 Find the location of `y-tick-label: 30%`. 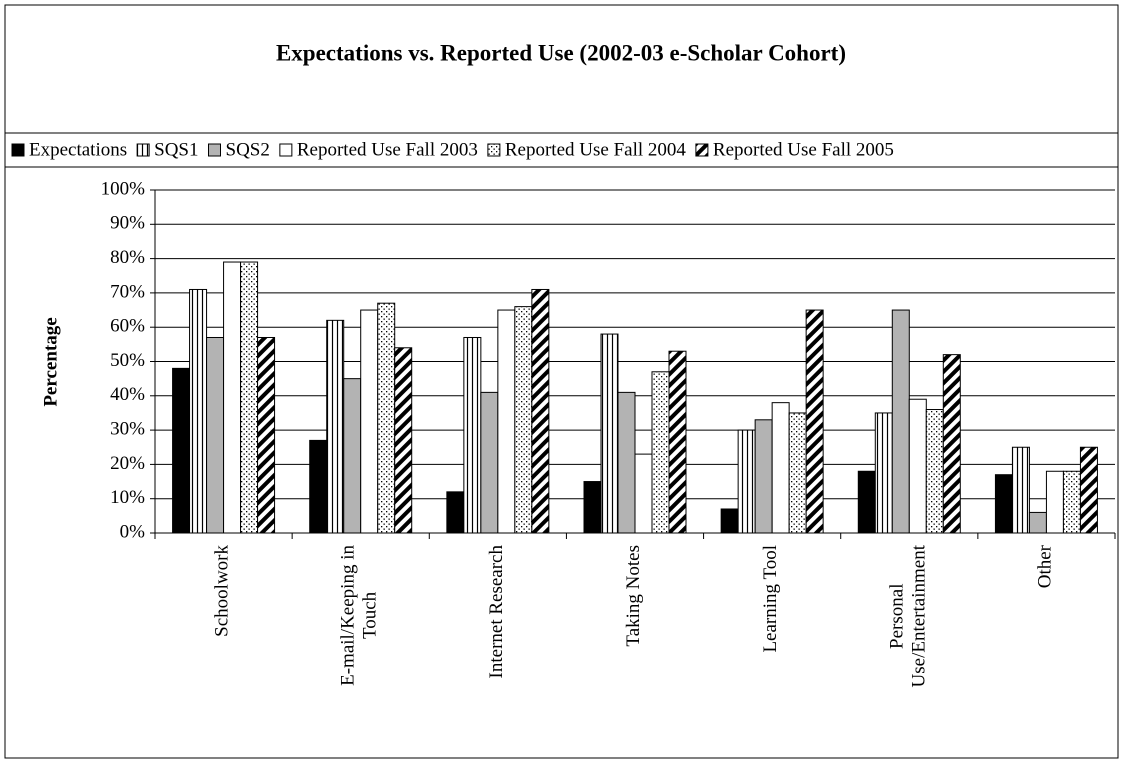

y-tick-label: 30% is located at coordinates (127, 428).